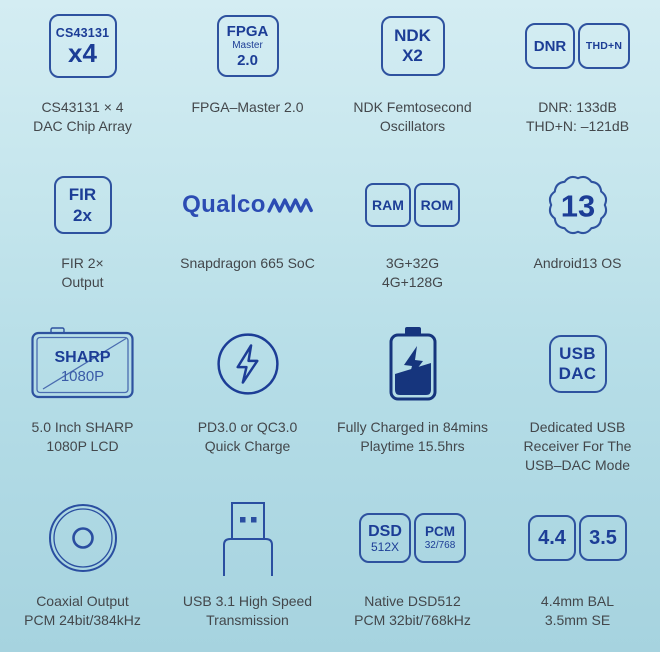 This screenshot has height=652, width=660. I want to click on label-line: PCM 24bit/384kHz, so click(82, 620).